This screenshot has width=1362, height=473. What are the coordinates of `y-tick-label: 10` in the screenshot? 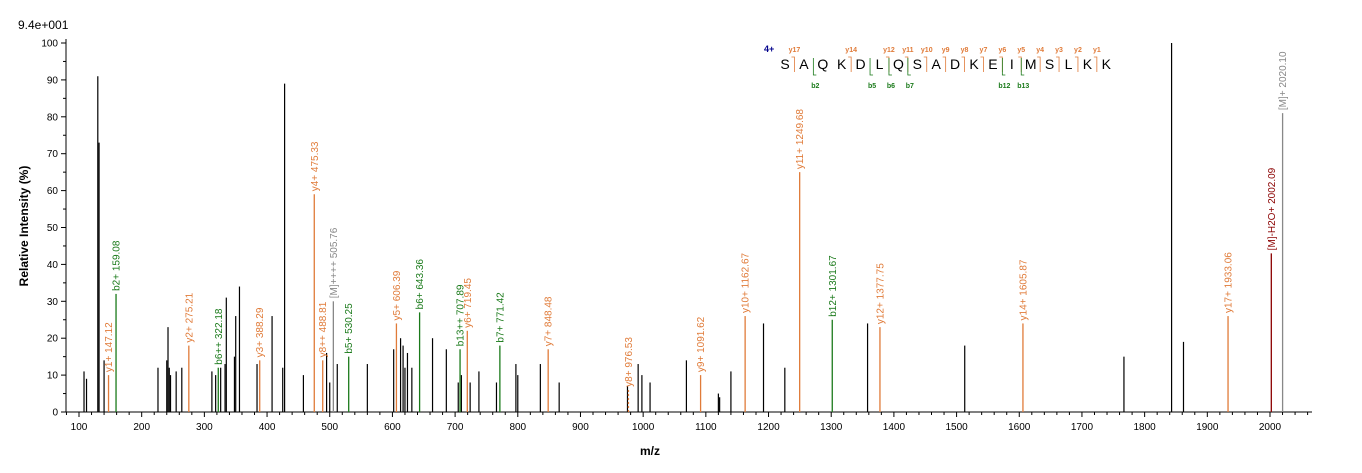 It's located at (53, 376).